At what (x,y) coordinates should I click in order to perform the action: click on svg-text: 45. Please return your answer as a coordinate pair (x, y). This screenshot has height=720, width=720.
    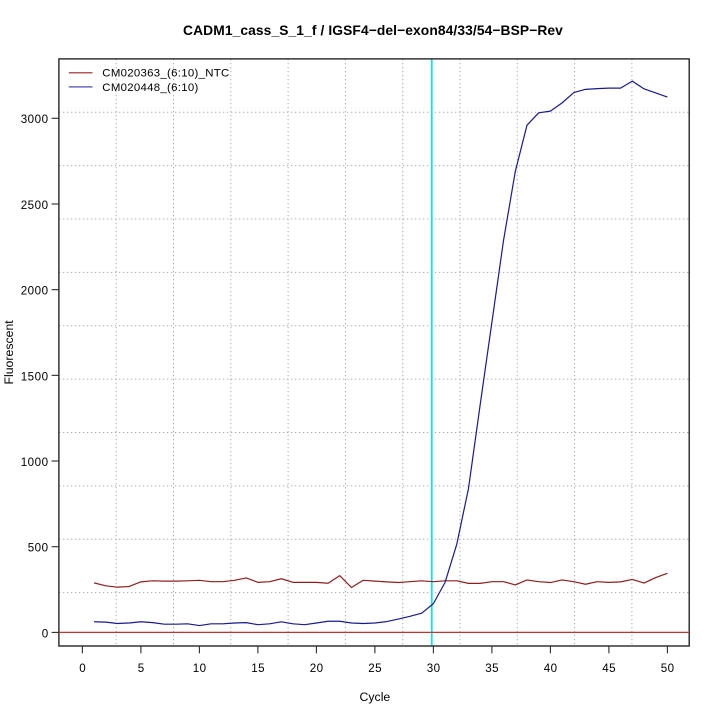
    Looking at the image, I should click on (609, 668).